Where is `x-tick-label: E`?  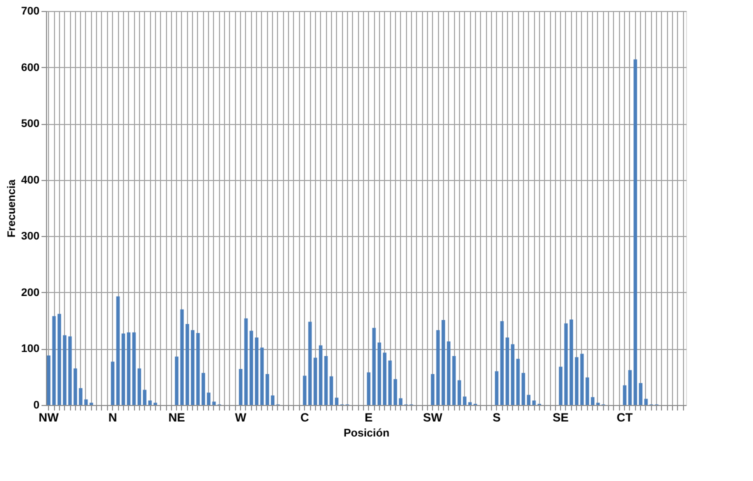 x-tick-label: E is located at coordinates (368, 417).